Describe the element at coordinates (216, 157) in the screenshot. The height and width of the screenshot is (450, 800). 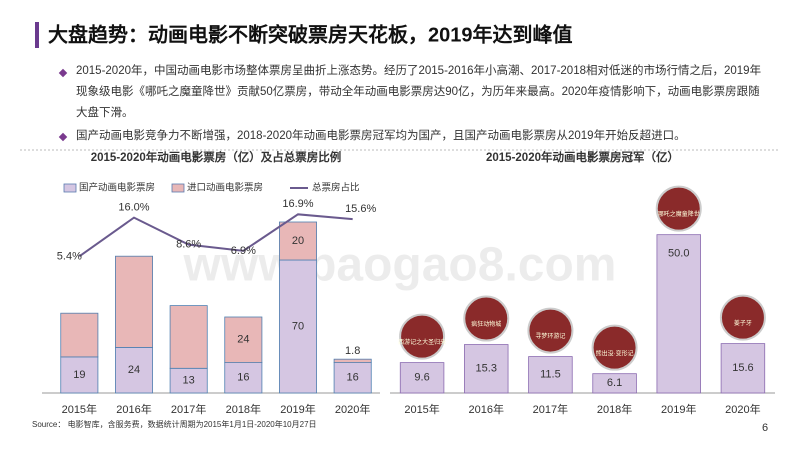
I see `chart-title: 2015-2020年动画电影票房（亿）及占总票房比例` at that location.